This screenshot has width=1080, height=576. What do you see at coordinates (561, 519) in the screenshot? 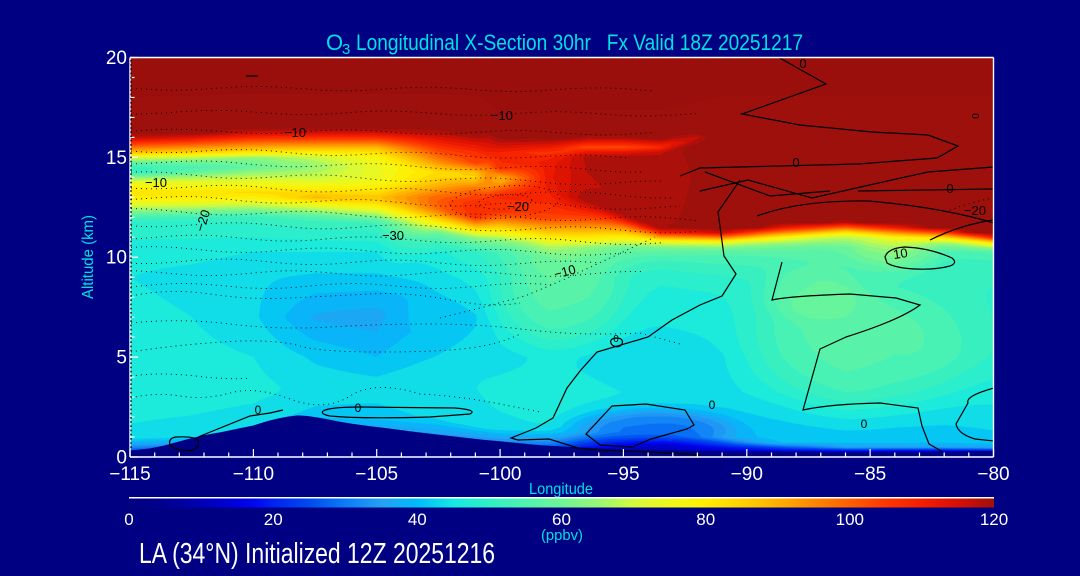
I see `svg-text: 60` at bounding box center [561, 519].